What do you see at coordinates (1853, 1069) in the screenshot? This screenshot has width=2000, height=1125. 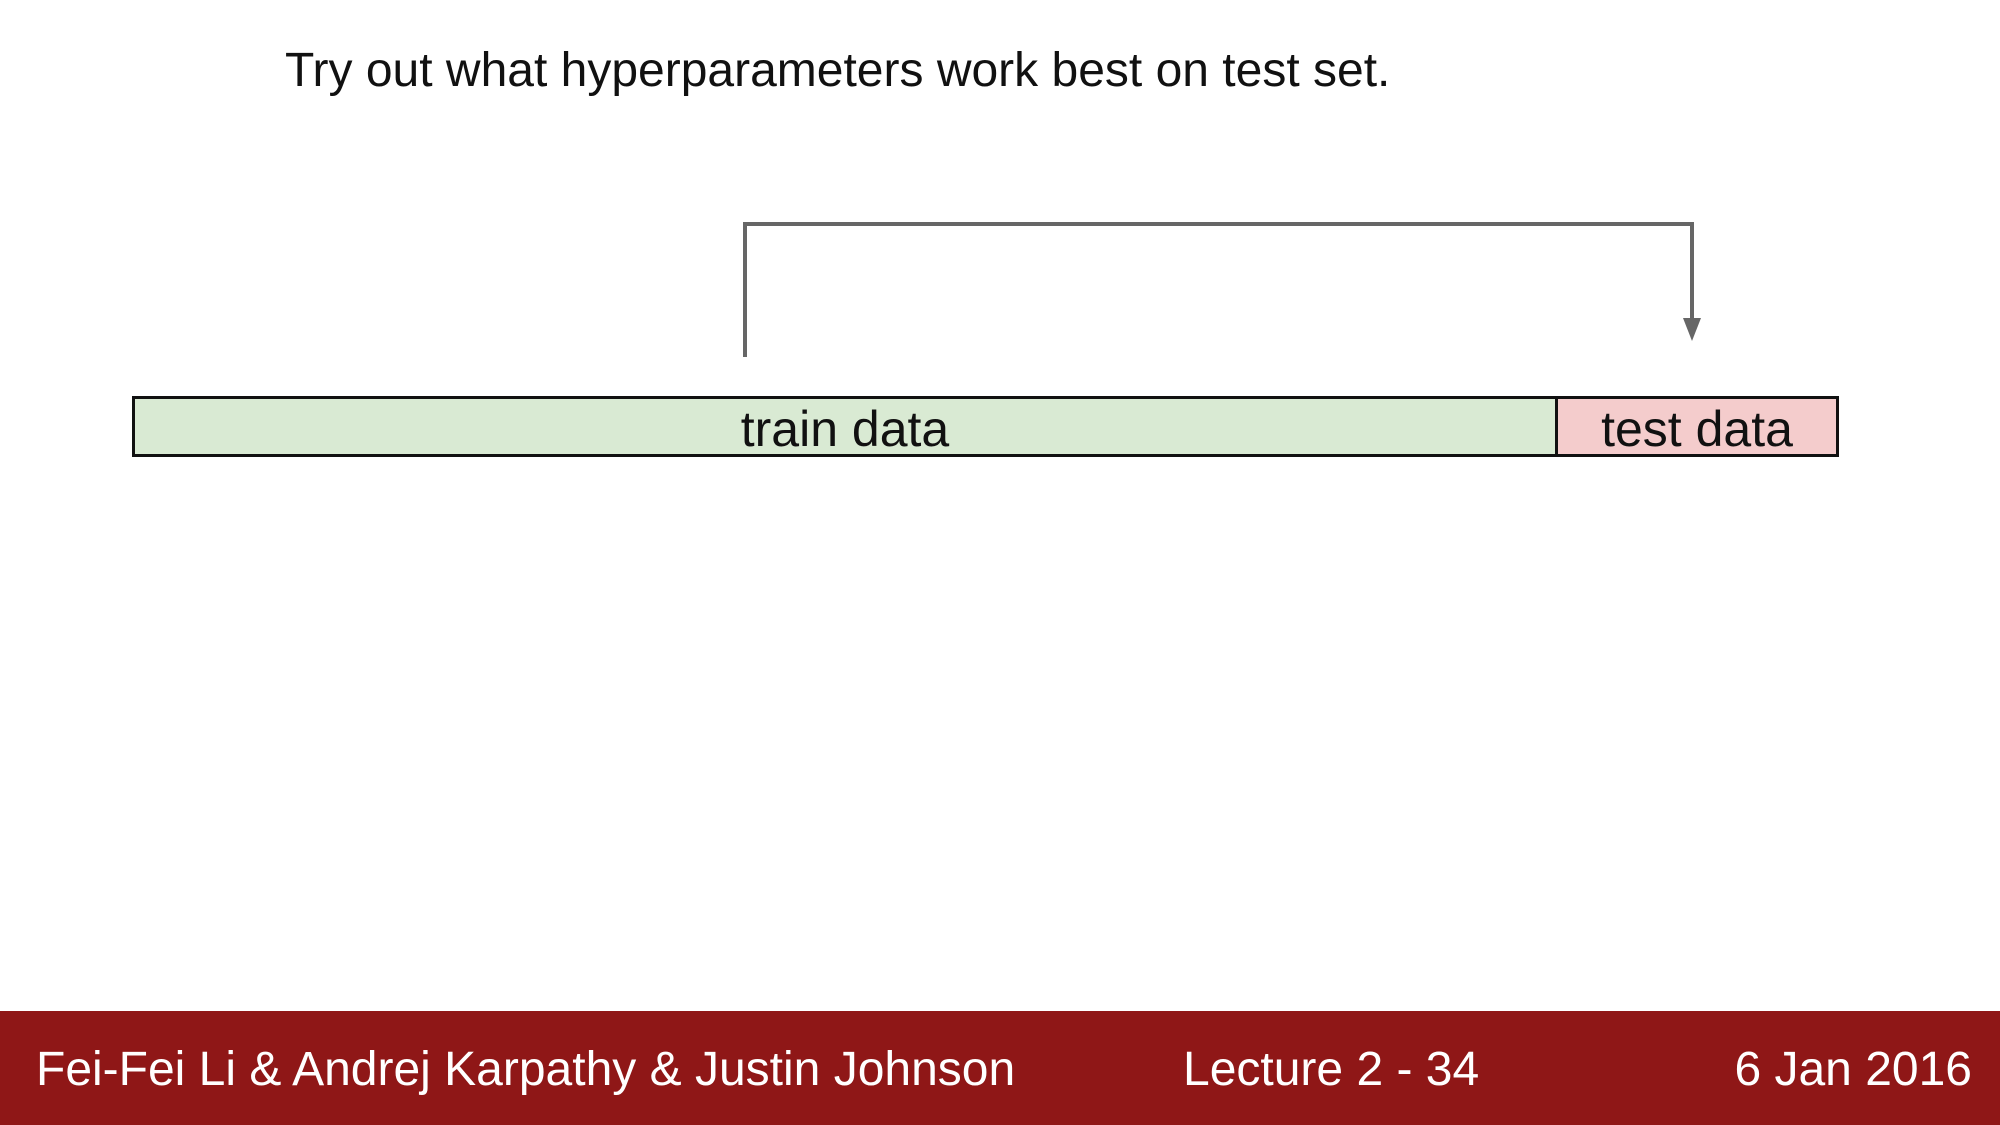 I see `footer-date: 6 Jan 2016` at bounding box center [1853, 1069].